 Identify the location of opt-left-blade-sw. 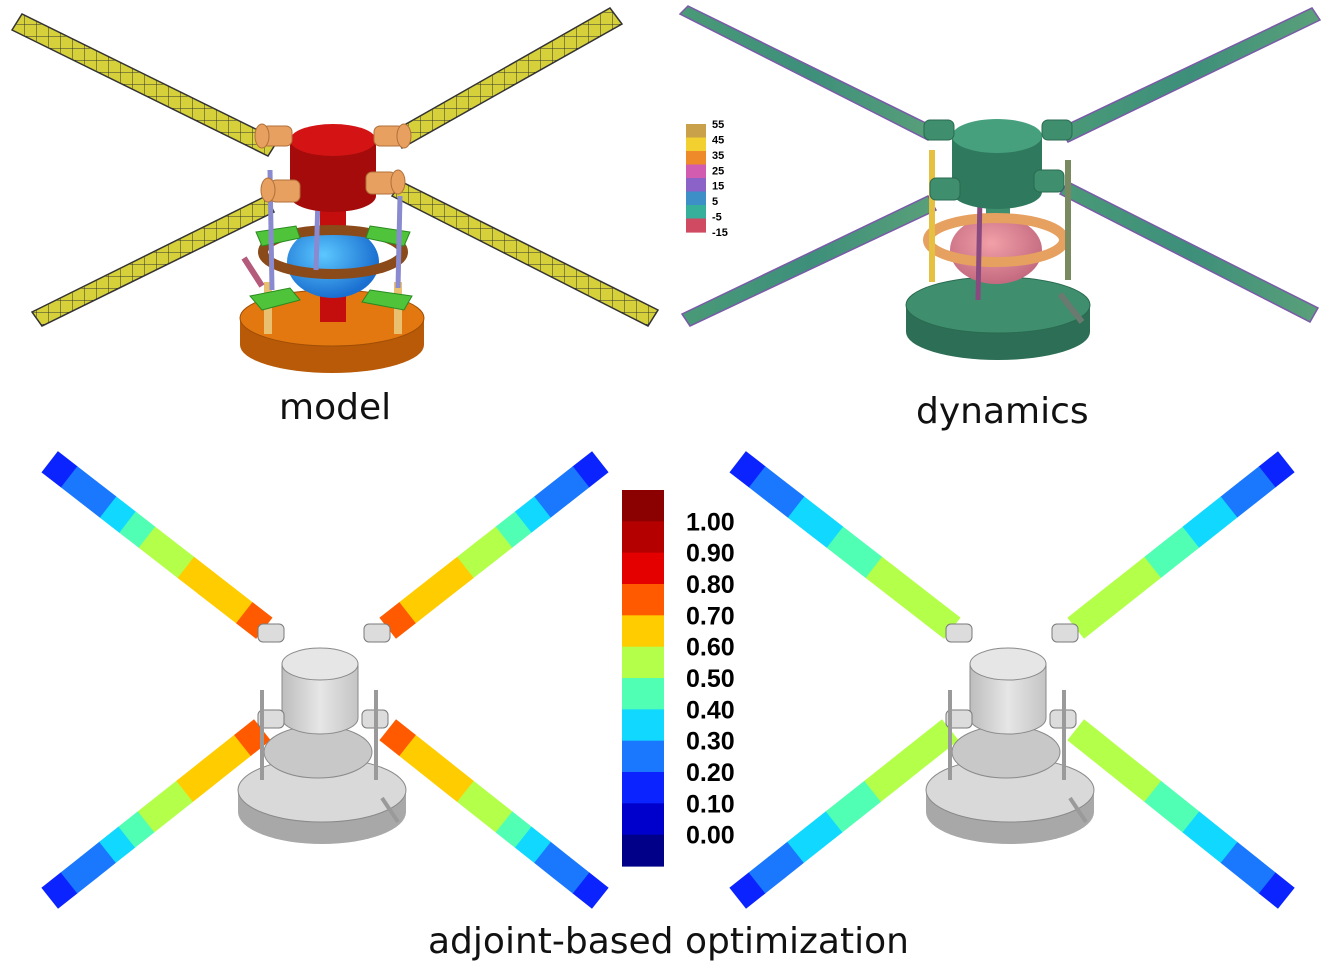
(156, 814).